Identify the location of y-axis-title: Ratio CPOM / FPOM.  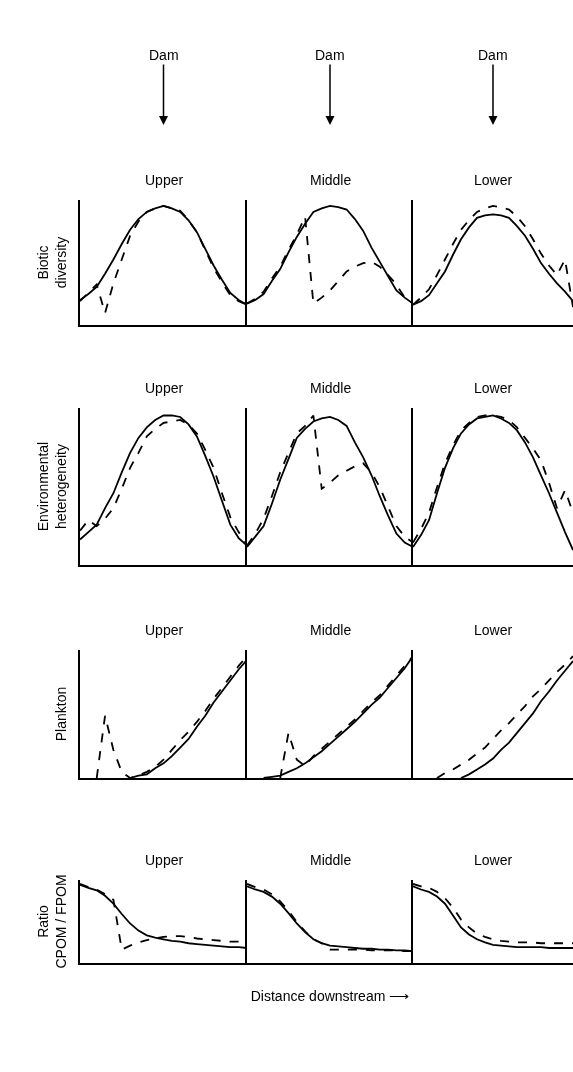
(52, 921).